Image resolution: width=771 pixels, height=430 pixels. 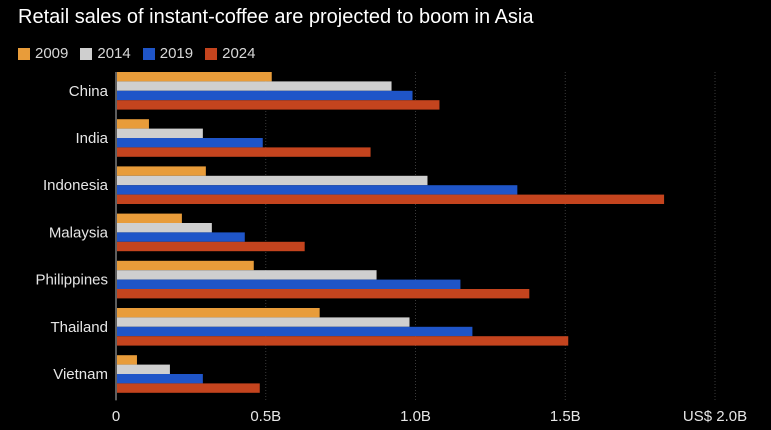 What do you see at coordinates (265, 416) in the screenshot?
I see `x-tick-label: 0.5B` at bounding box center [265, 416].